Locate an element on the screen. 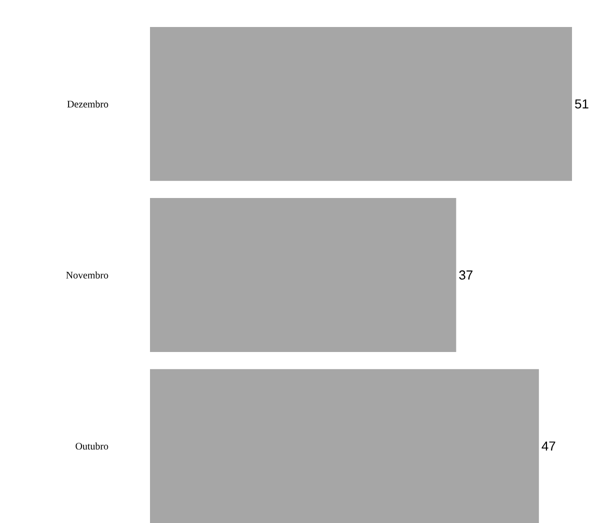  data-label: 47 is located at coordinates (549, 446).